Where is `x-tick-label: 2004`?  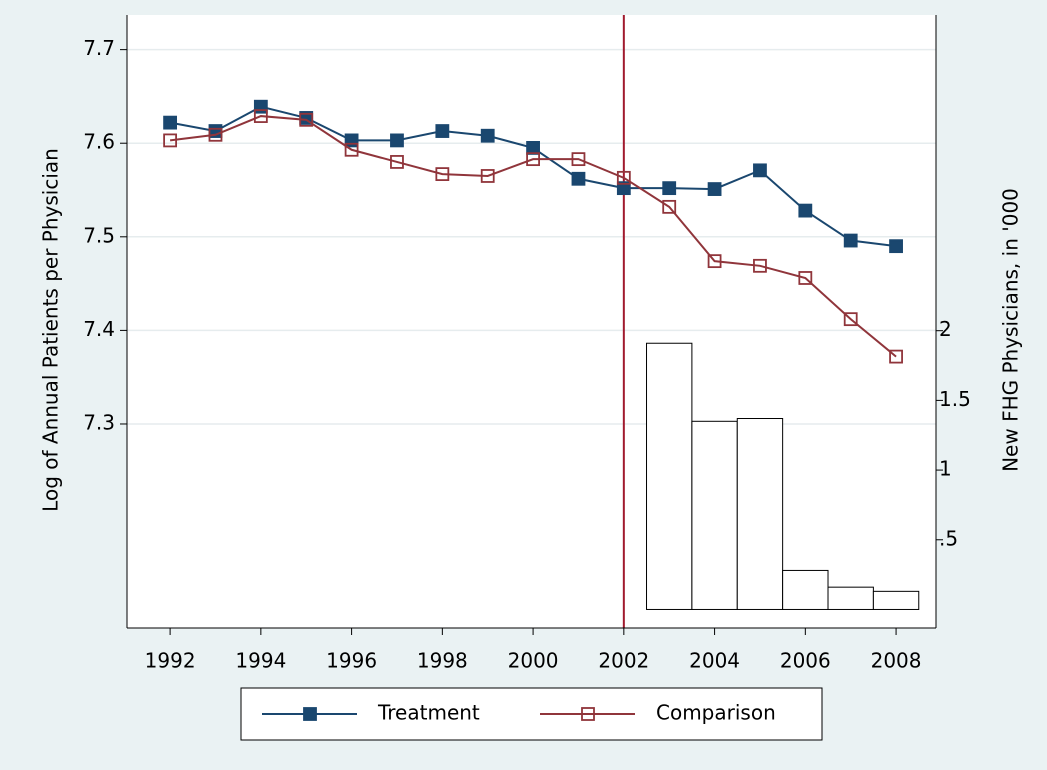
x-tick-label: 2004 is located at coordinates (714, 661).